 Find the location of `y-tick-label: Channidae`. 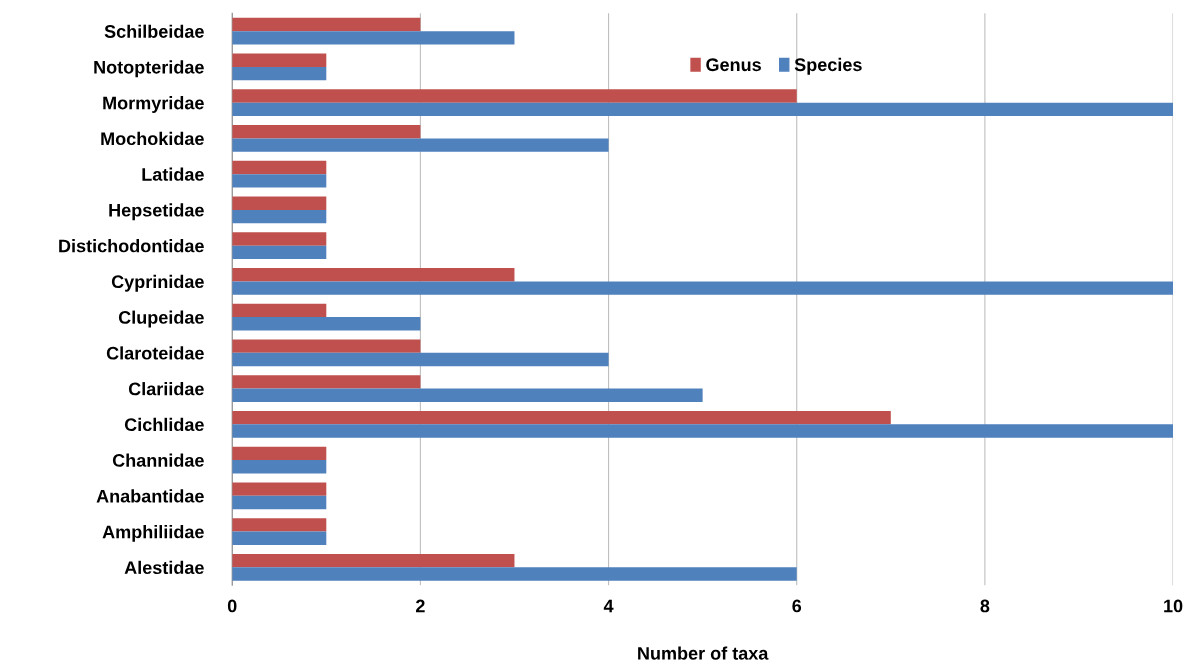

y-tick-label: Channidae is located at coordinates (158, 460).